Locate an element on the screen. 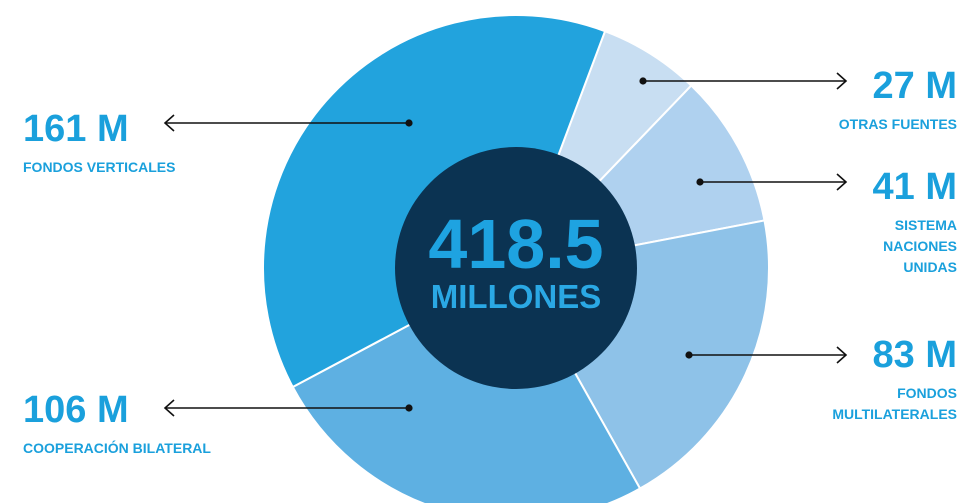 The image size is (964, 503). category-label: FONDOS VERTICALES is located at coordinates (99, 167).